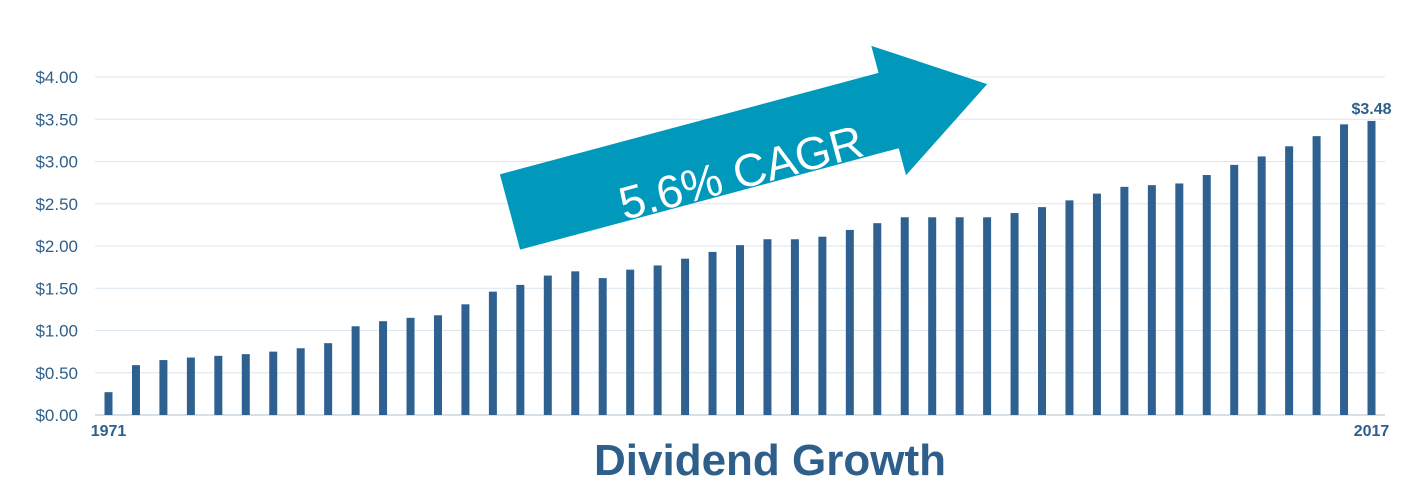 Image resolution: width=1424 pixels, height=495 pixels. I want to click on x-end-label: 2017, so click(1372, 431).